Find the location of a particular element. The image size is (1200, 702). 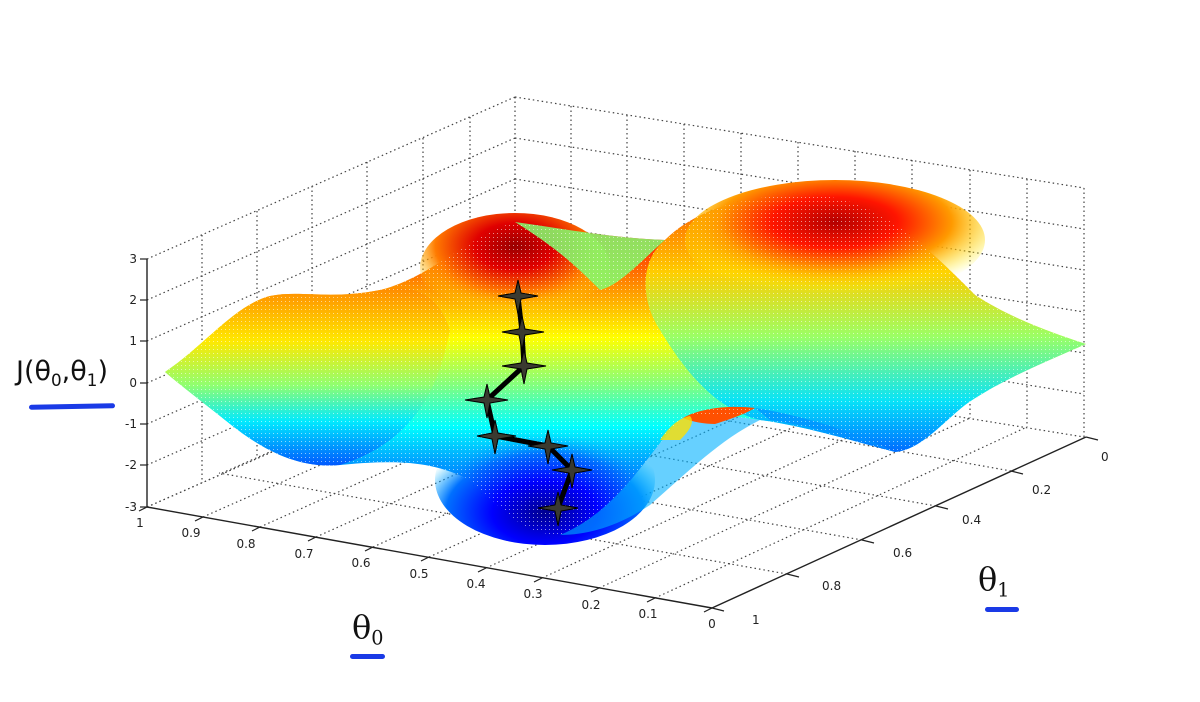

svg-text: -2 is located at coordinates (131, 465).